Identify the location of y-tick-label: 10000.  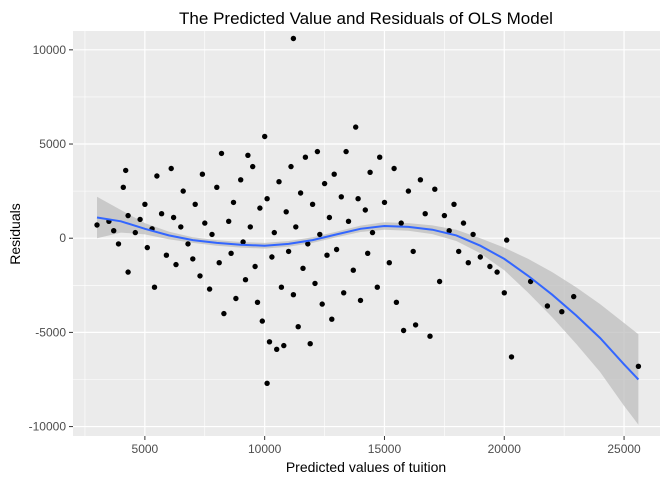
(50, 50).